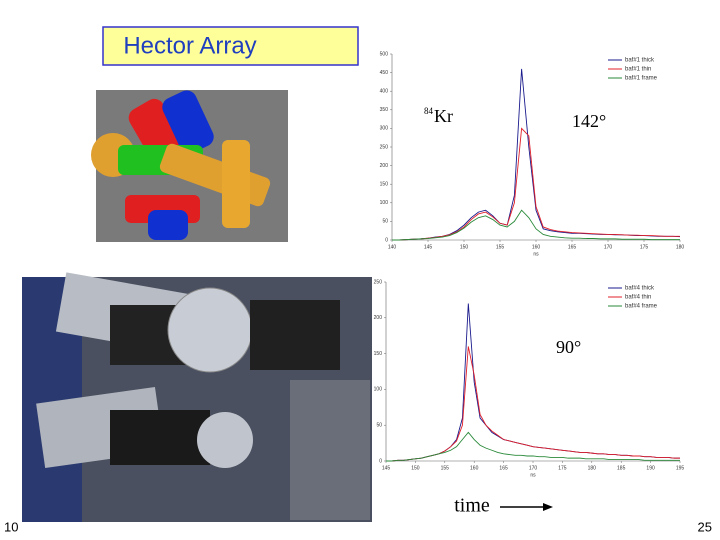 The height and width of the screenshot is (540, 720). Describe the element at coordinates (472, 506) in the screenshot. I see `time-caption: time` at that location.